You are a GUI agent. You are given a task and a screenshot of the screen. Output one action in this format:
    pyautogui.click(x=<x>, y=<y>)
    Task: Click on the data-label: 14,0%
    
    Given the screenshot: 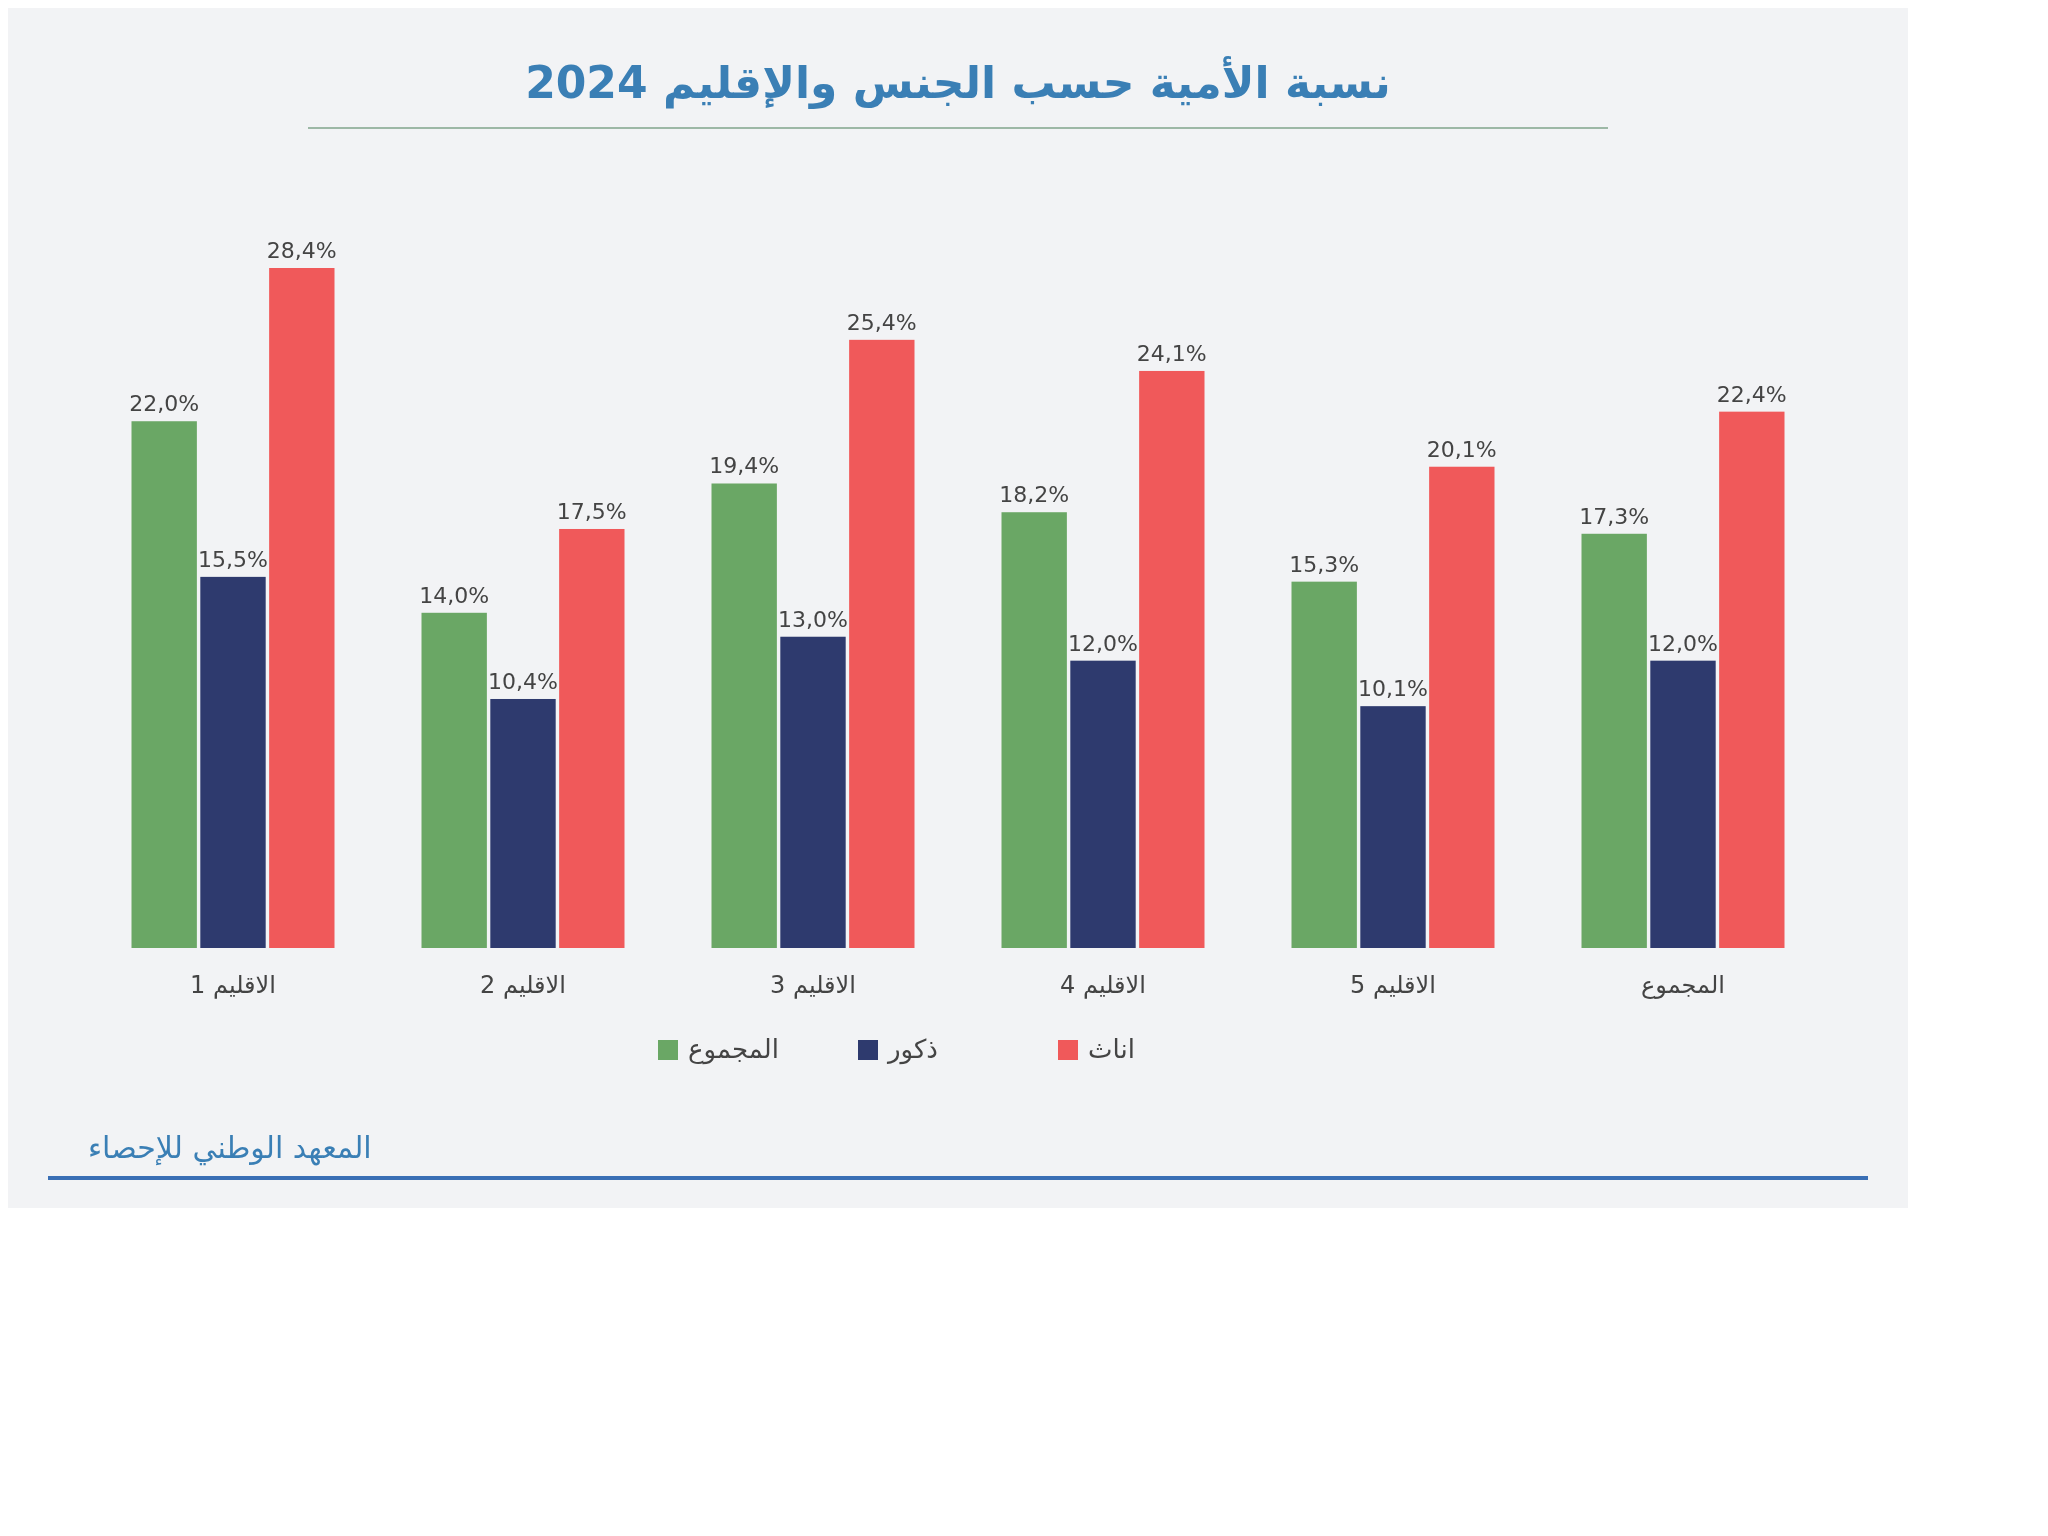 What is the action you would take?
    pyautogui.click(x=454, y=595)
    